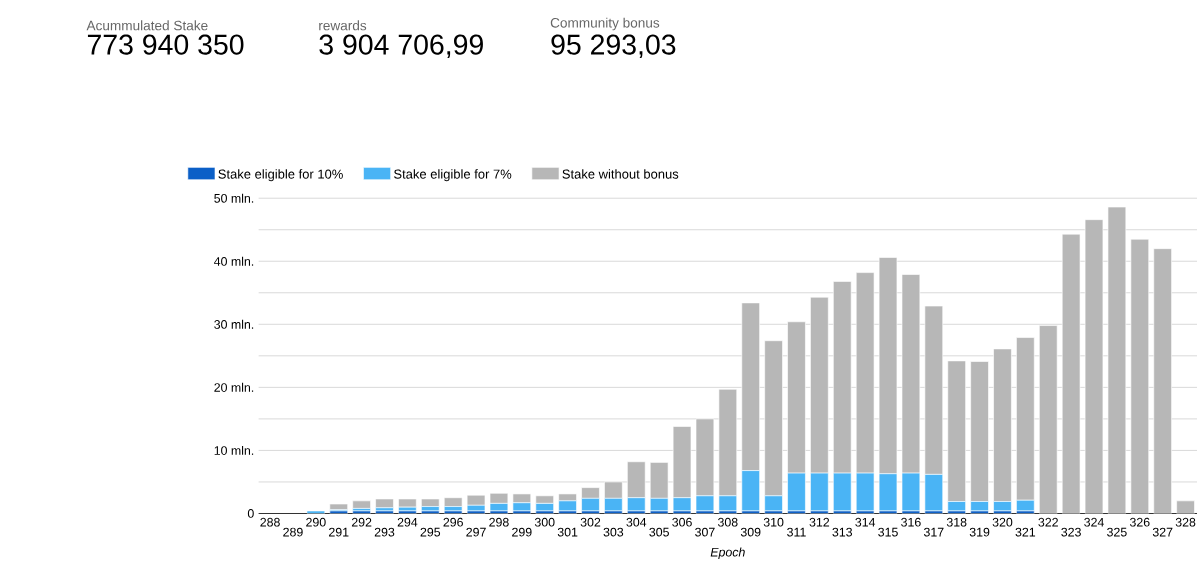 This screenshot has width=1200, height=563. What do you see at coordinates (1162, 532) in the screenshot?
I see `x-tick-label: 327` at bounding box center [1162, 532].